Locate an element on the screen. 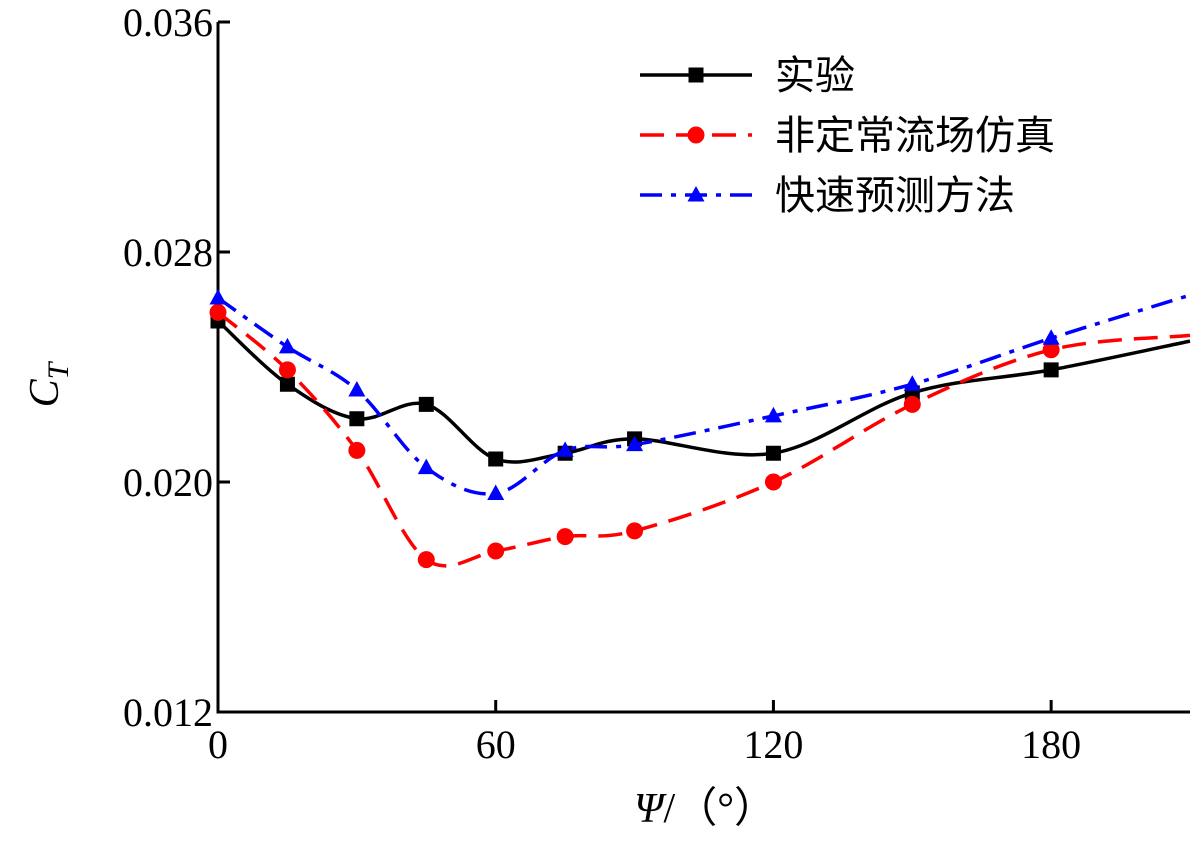 The width and height of the screenshot is (1200, 849). x-tick-label: 60 is located at coordinates (496, 744).